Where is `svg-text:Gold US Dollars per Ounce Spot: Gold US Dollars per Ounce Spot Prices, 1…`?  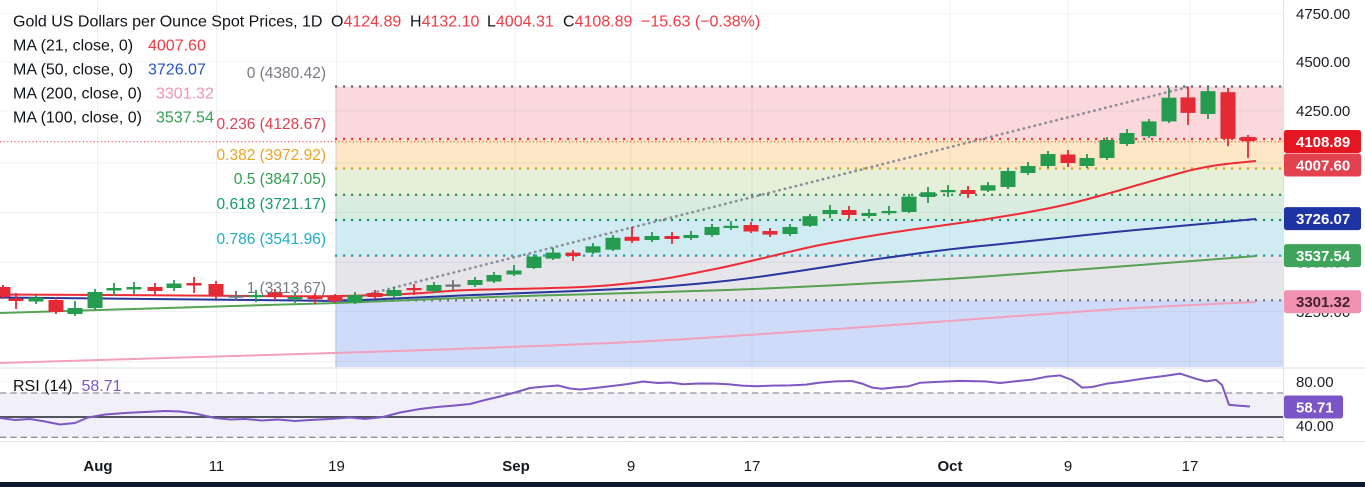 svg-text:Gold US Dollars per Ounce Spot: Gold US Dollars per Ounce Spot Prices, 1… is located at coordinates (386, 22).